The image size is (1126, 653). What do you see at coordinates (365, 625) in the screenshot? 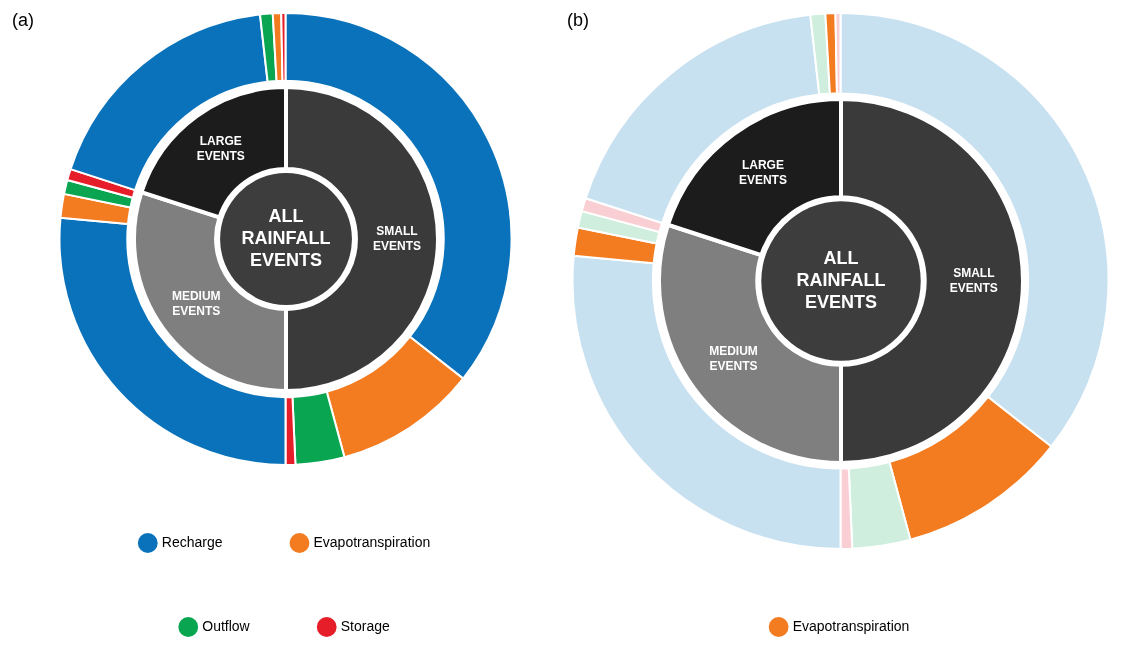
I see `legend-label: Storage` at bounding box center [365, 625].